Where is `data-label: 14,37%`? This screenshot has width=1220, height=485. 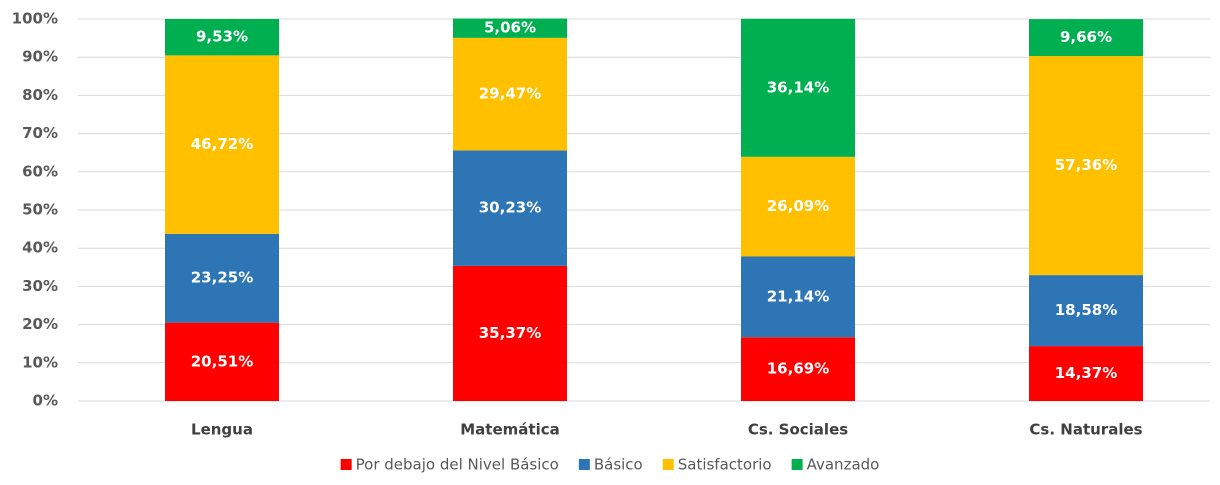
data-label: 14,37% is located at coordinates (1086, 373).